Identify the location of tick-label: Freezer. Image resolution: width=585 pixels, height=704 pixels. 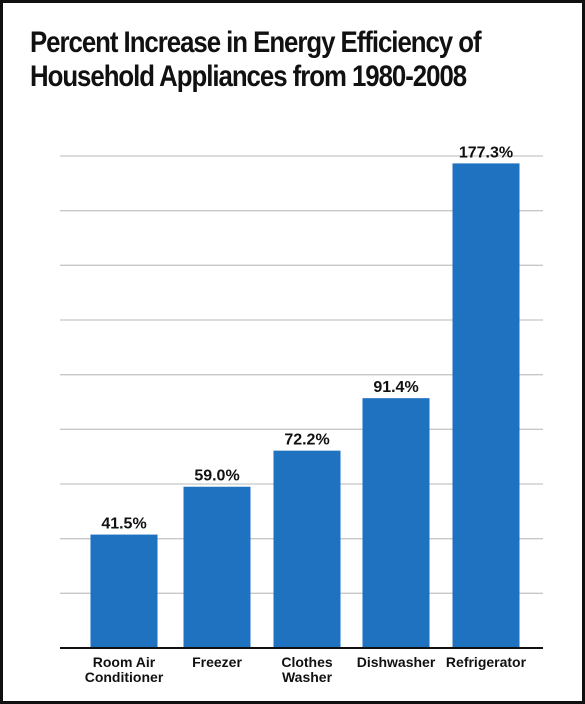
(217, 662).